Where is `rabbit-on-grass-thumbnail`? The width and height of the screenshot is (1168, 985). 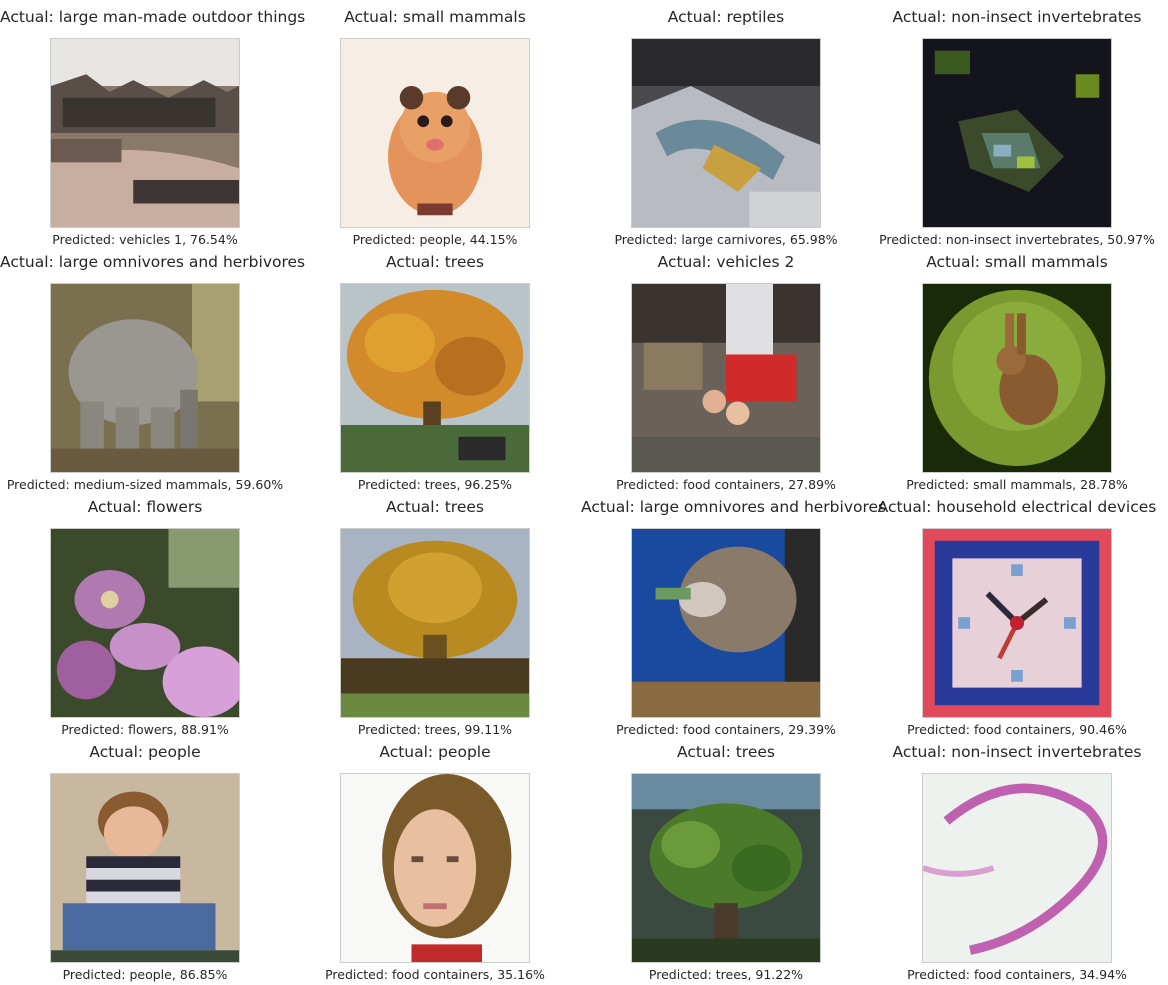 rabbit-on-grass-thumbnail is located at coordinates (1017, 378).